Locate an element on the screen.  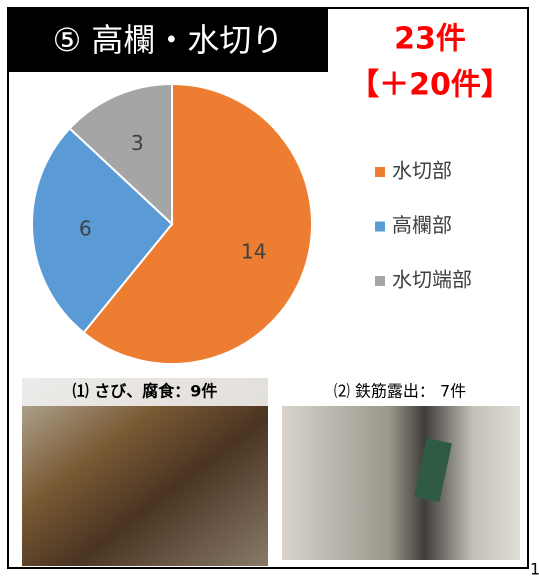
photo-caption: ⑵ 鉄筋露出： 7件 is located at coordinates (400, 391).